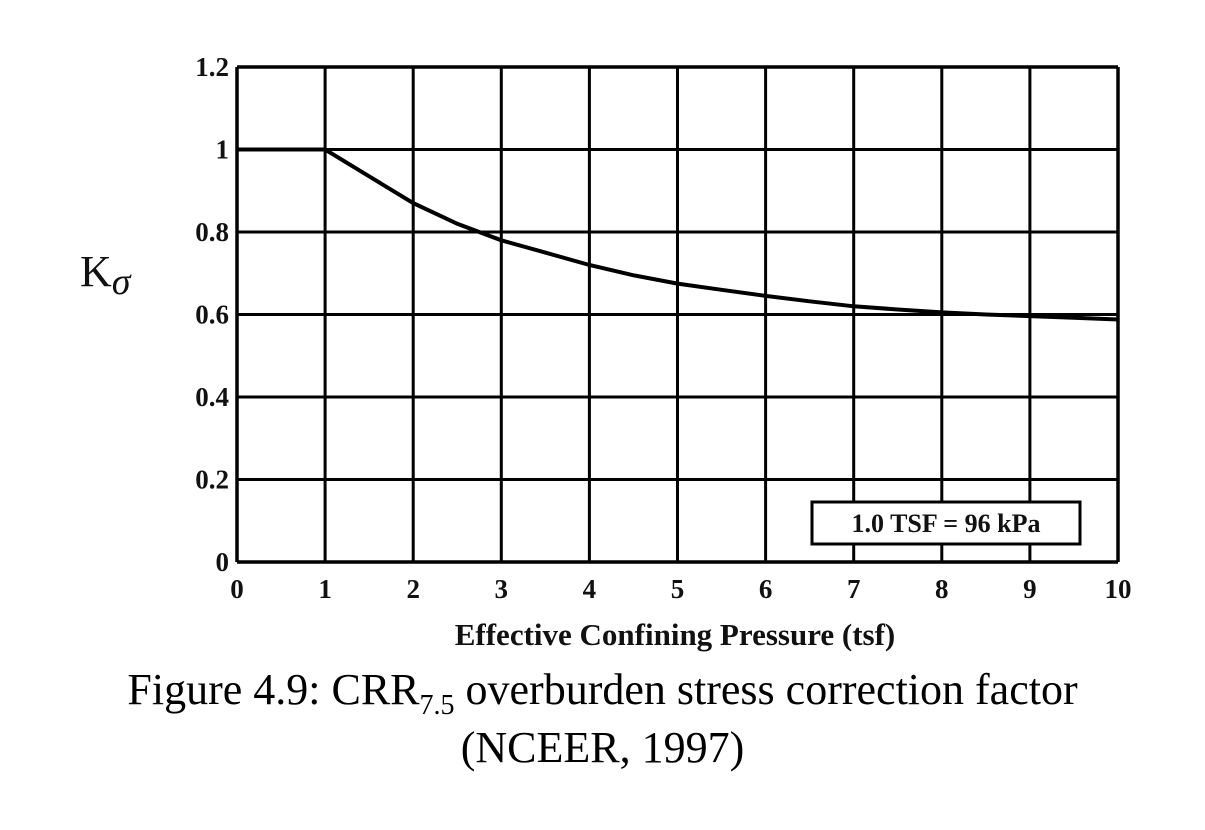  I want to click on x-axis-label: Effective Confining Pressure (tsf), so click(675, 634).